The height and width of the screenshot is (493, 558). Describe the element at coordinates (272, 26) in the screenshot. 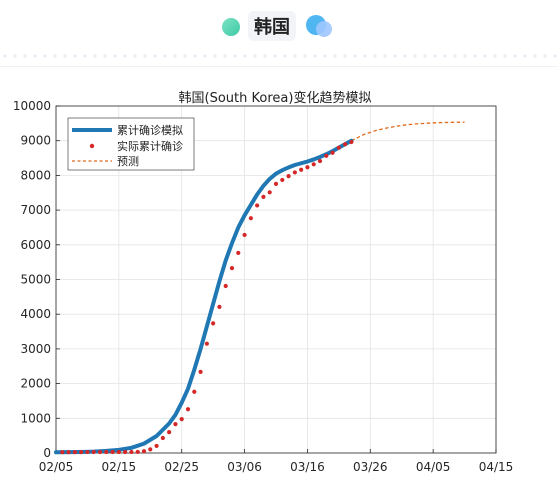

I see `page-title: 韩国` at that location.